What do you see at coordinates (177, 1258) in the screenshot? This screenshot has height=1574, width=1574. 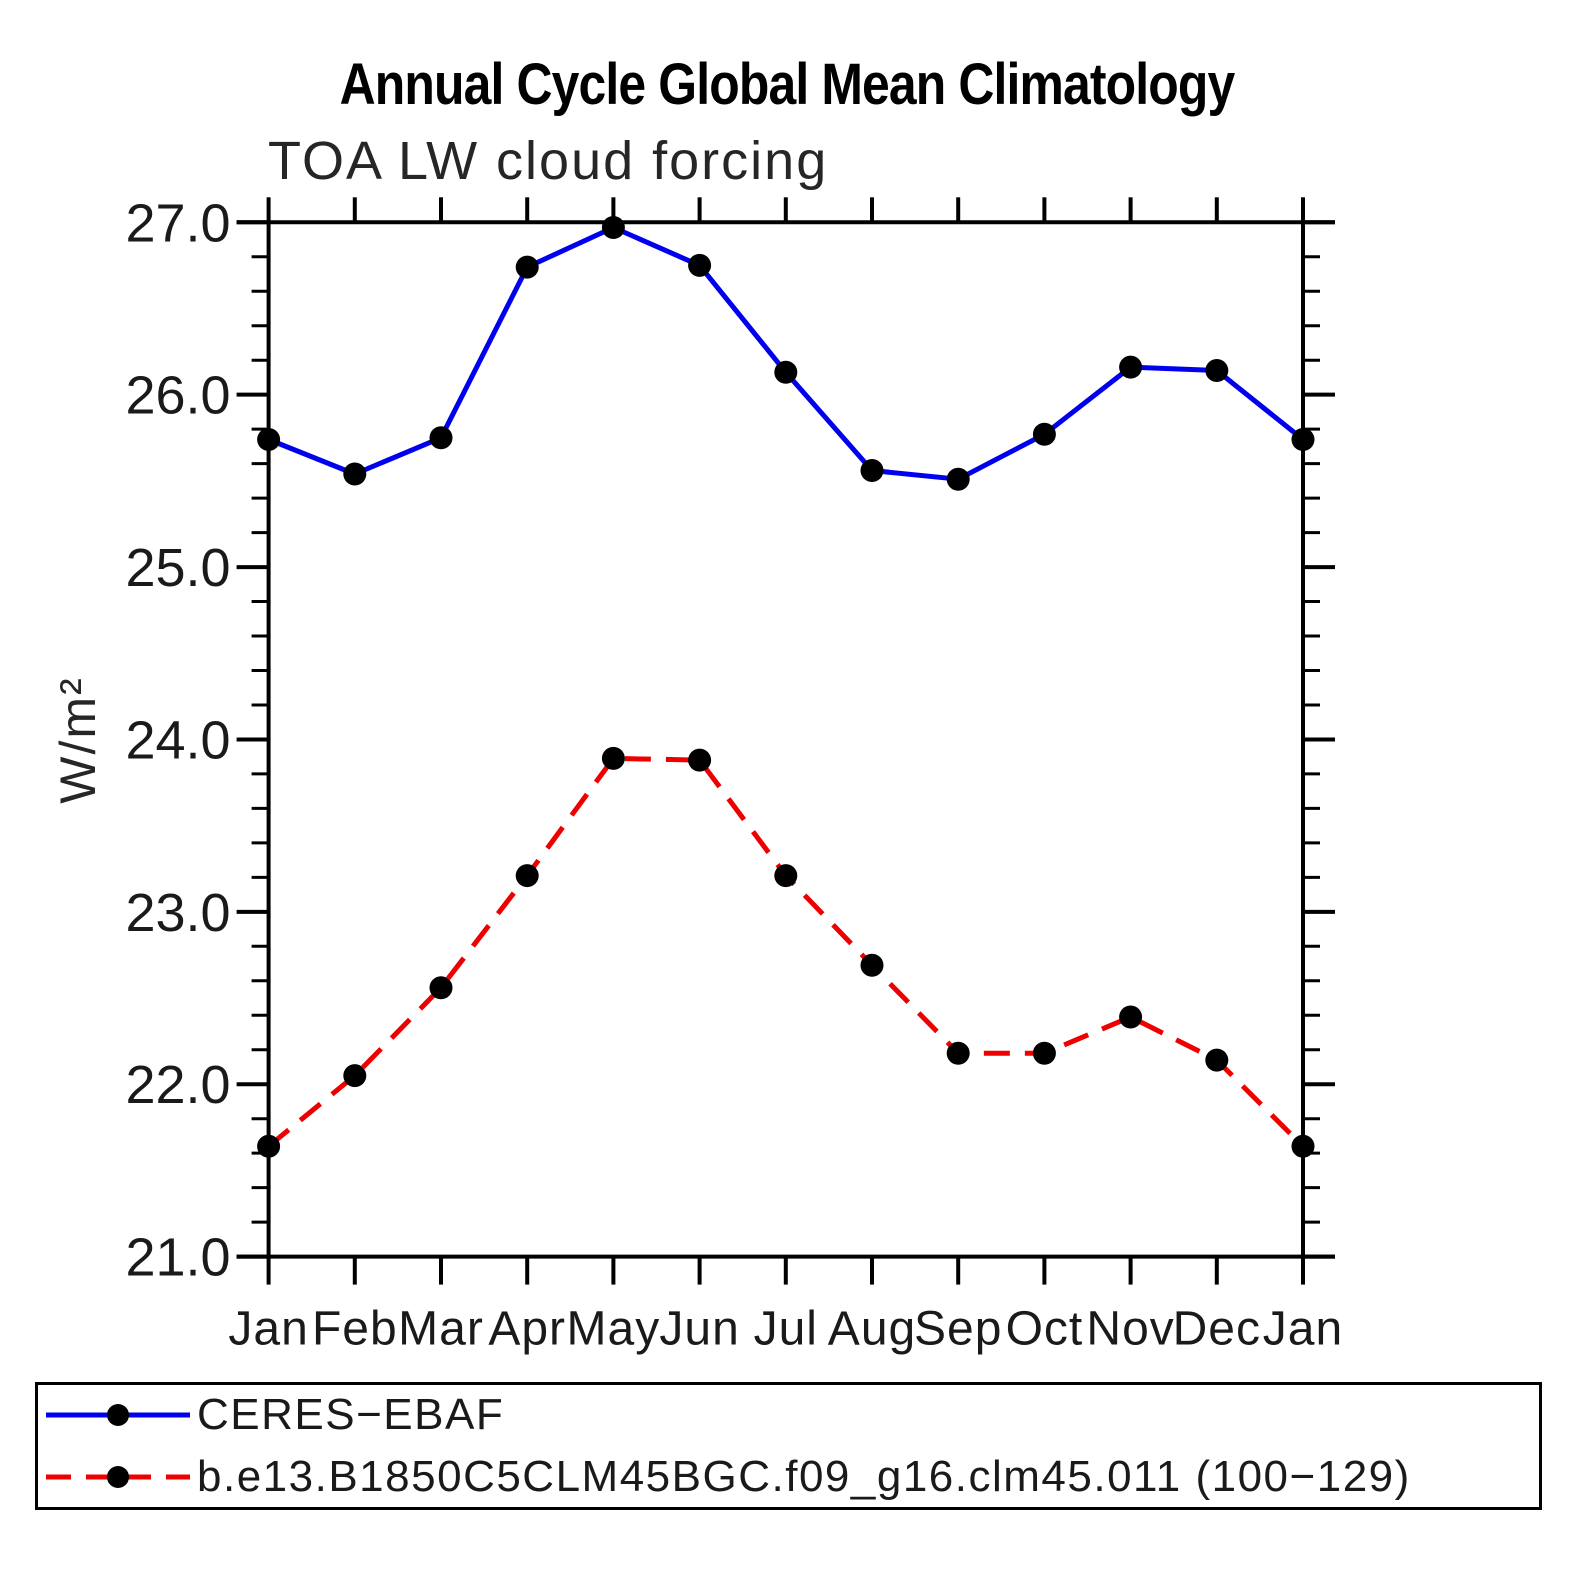 I see `y-tick-label: 21.0` at bounding box center [177, 1258].